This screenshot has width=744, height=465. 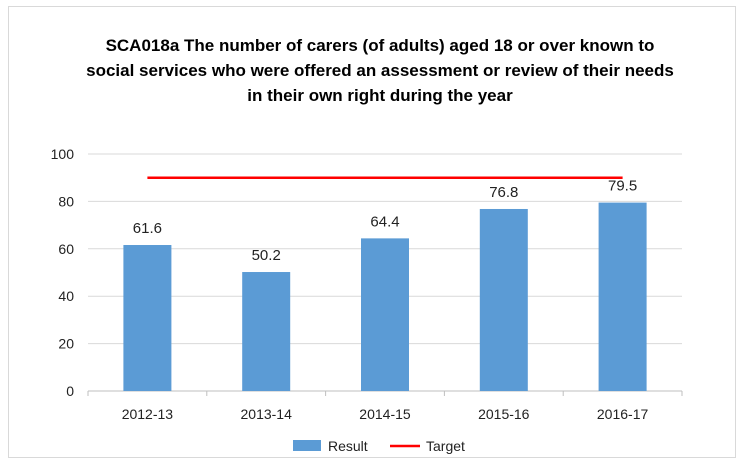 I want to click on x-tick-label: 2016-17, so click(x=623, y=414).